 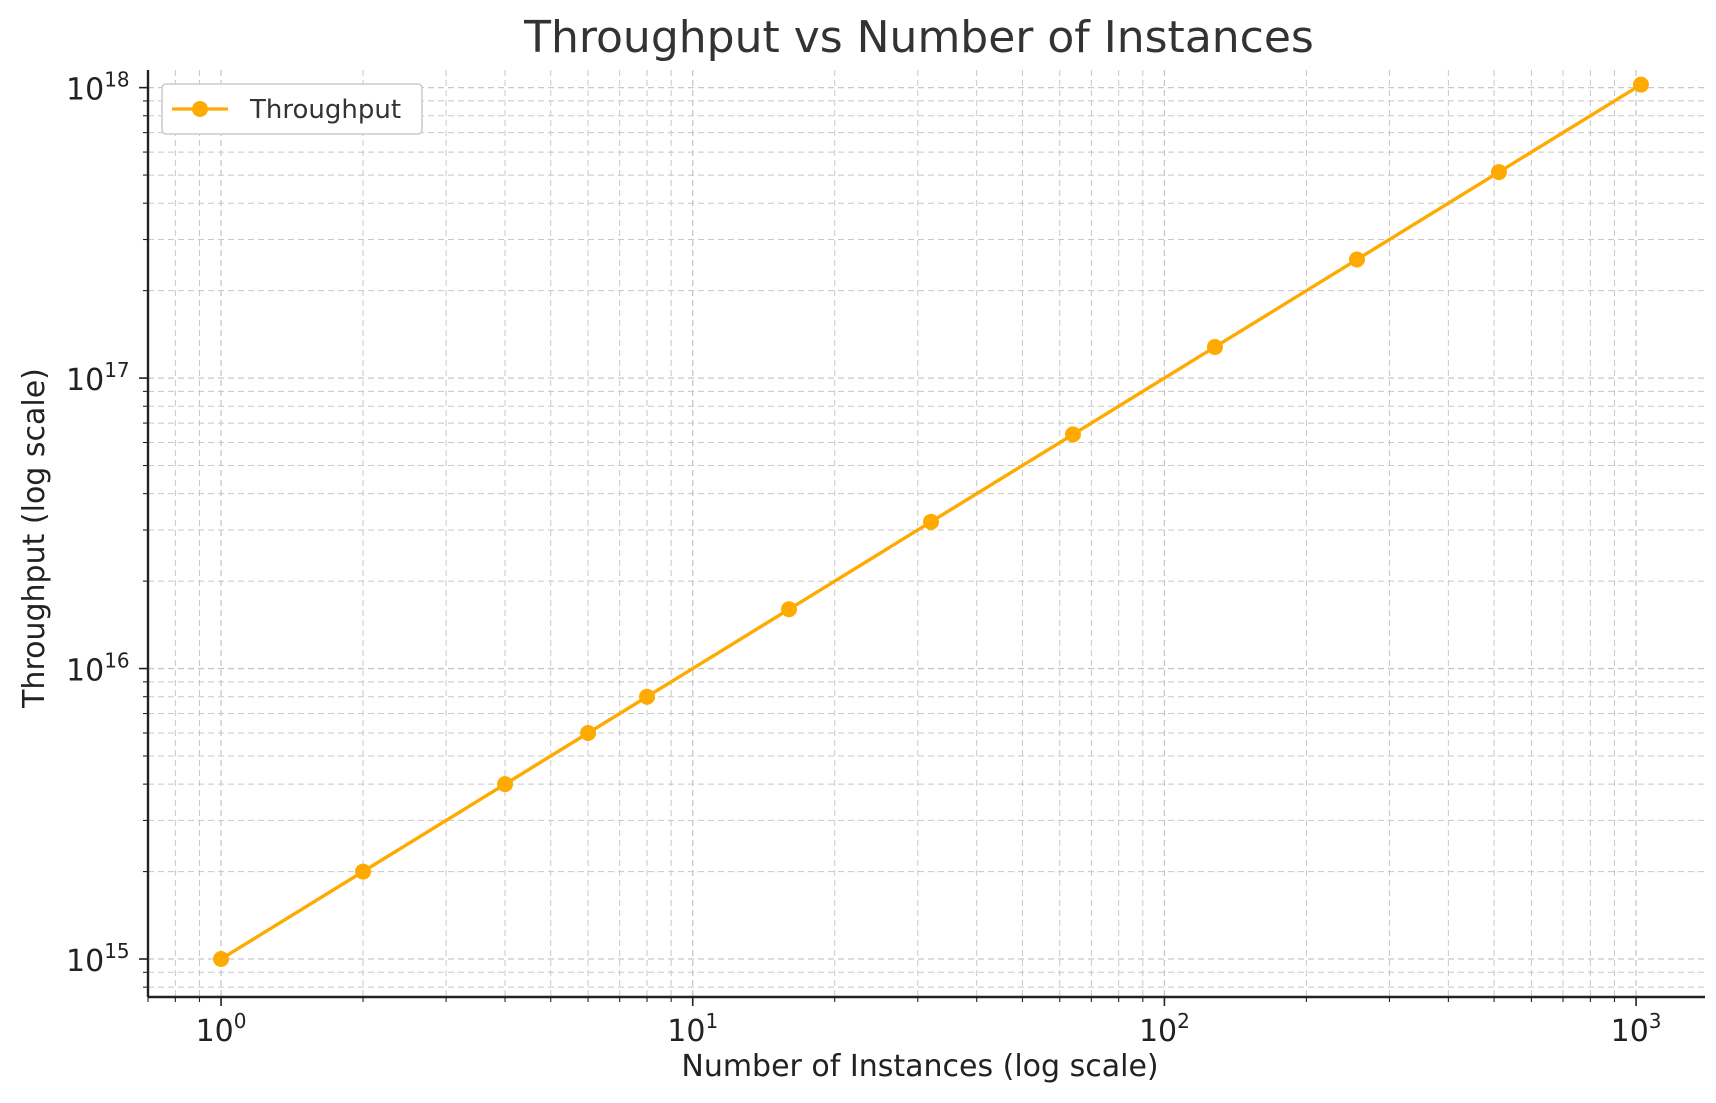 I want to click on x-tick-label: 10³, so click(x=1636, y=1029).